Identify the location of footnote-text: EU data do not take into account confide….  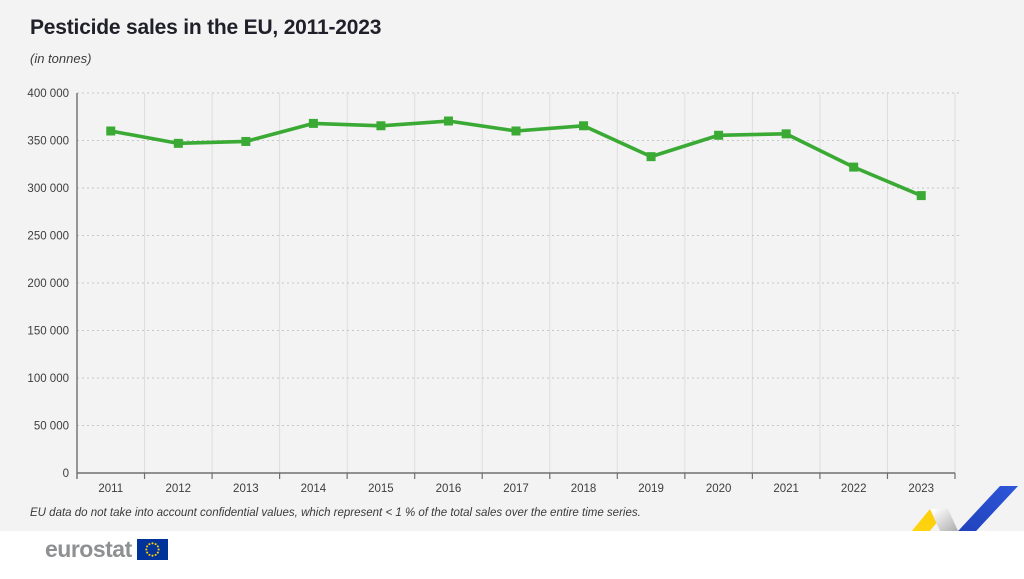
(335, 513).